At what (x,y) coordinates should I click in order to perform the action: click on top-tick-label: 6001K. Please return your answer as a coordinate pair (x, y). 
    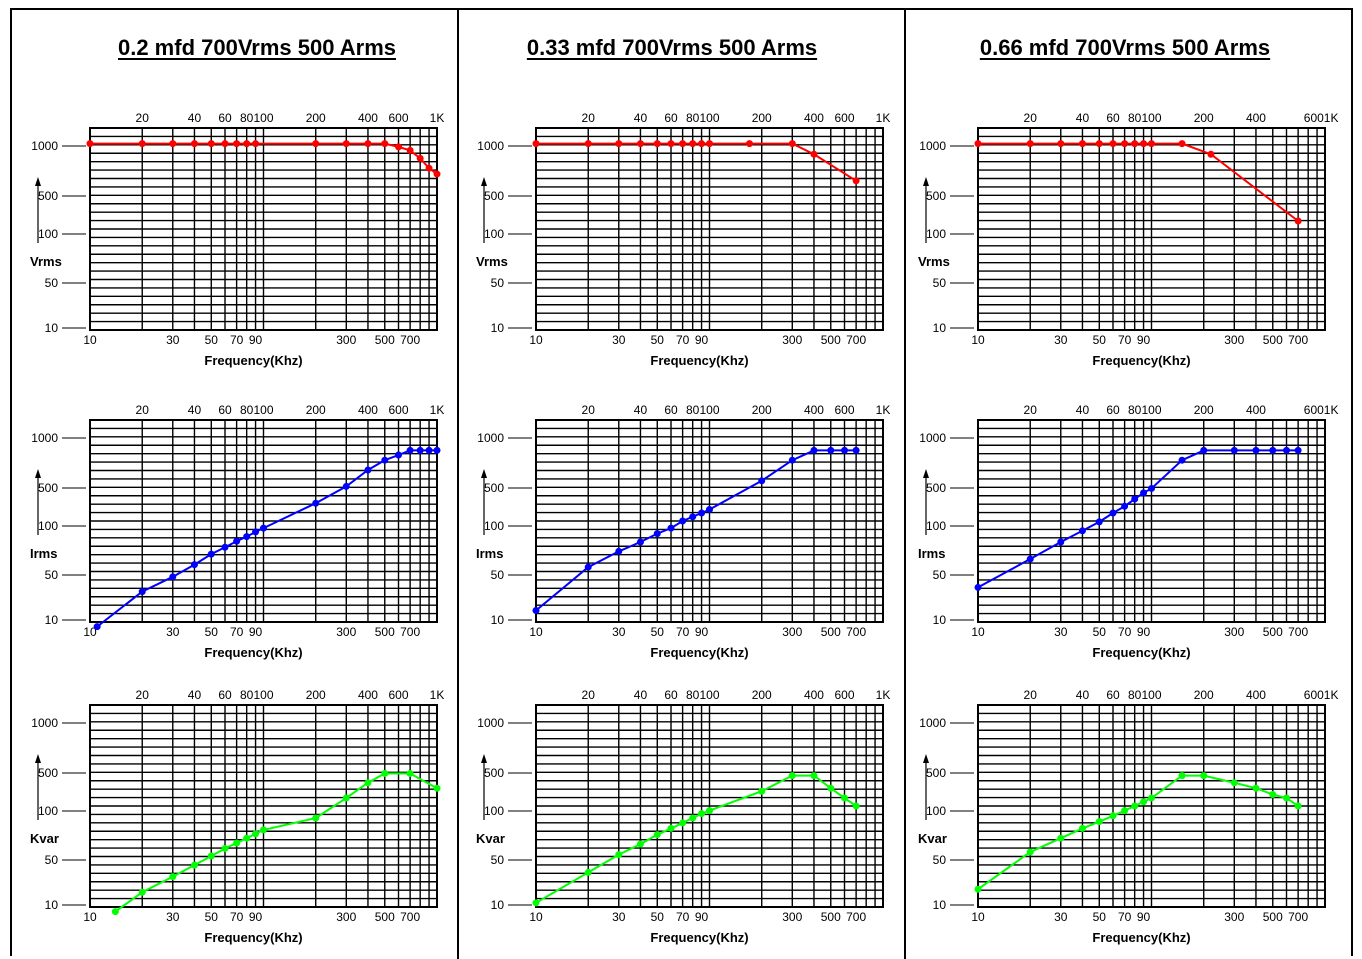
    Looking at the image, I should click on (1321, 410).